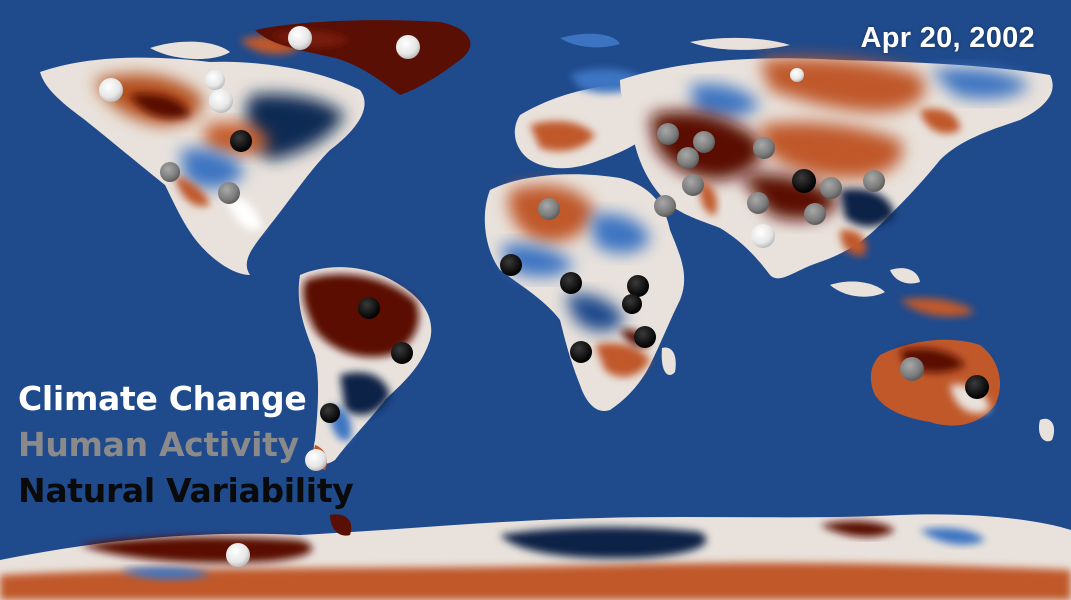 Image resolution: width=1071 pixels, height=600 pixels. I want to click on date-label: Apr 20, 2002, so click(947, 38).